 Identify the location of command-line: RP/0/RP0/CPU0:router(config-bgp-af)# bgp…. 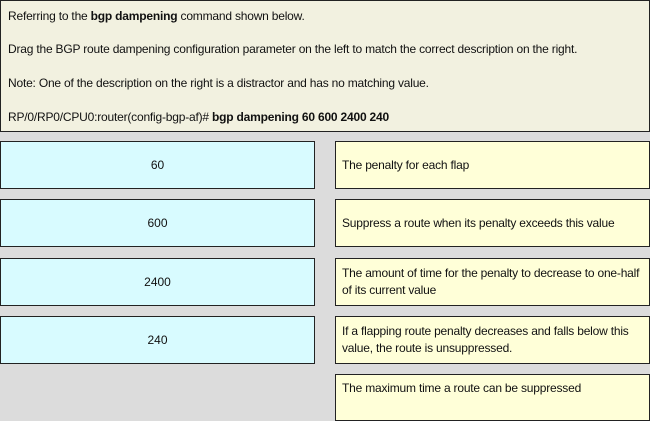
(198, 117).